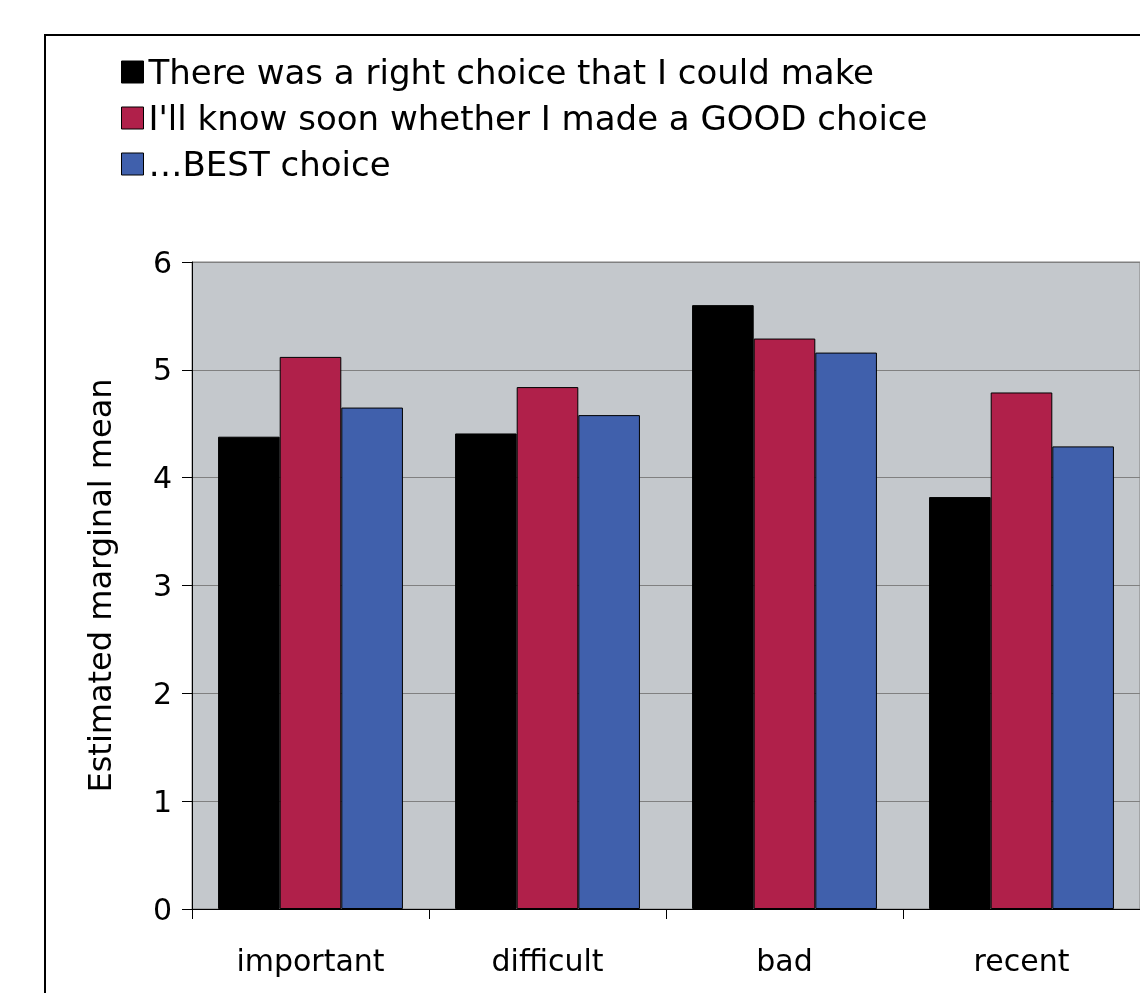 This screenshot has height=995, width=1142. Describe the element at coordinates (1021, 960) in the screenshot. I see `x-tick-label: recent` at that location.